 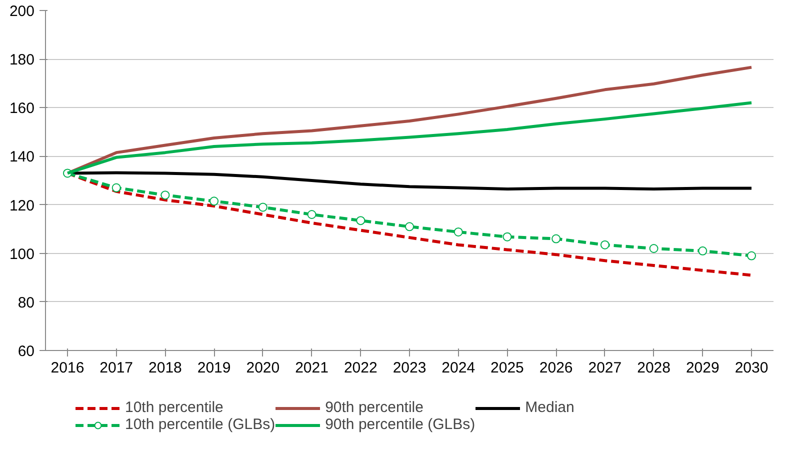 I want to click on legend-label: Median, so click(x=550, y=407).